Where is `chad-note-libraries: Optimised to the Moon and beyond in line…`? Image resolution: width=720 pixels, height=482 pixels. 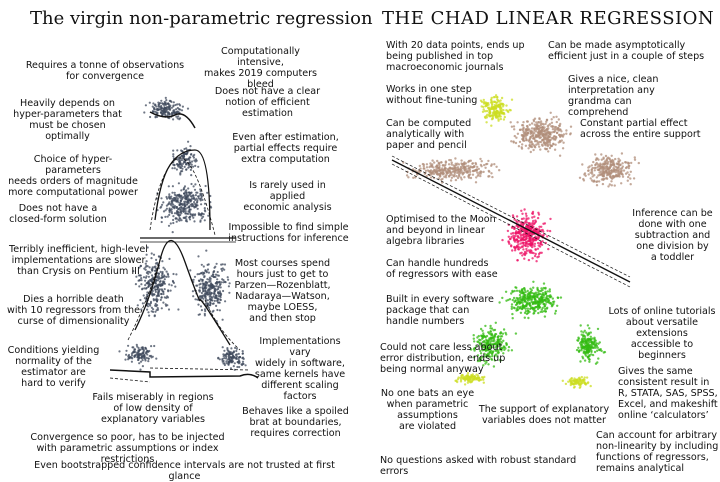 chad-note-libraries: Optimised to the Moon and beyond in line… is located at coordinates (441, 230).